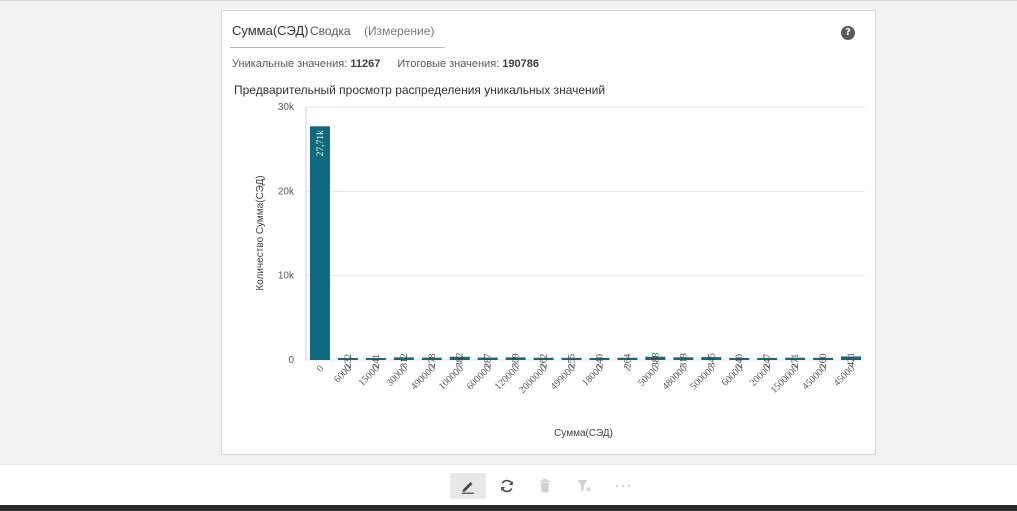  What do you see at coordinates (448, 64) in the screenshot?
I see `total-values-label: Итоговые значения:` at bounding box center [448, 64].